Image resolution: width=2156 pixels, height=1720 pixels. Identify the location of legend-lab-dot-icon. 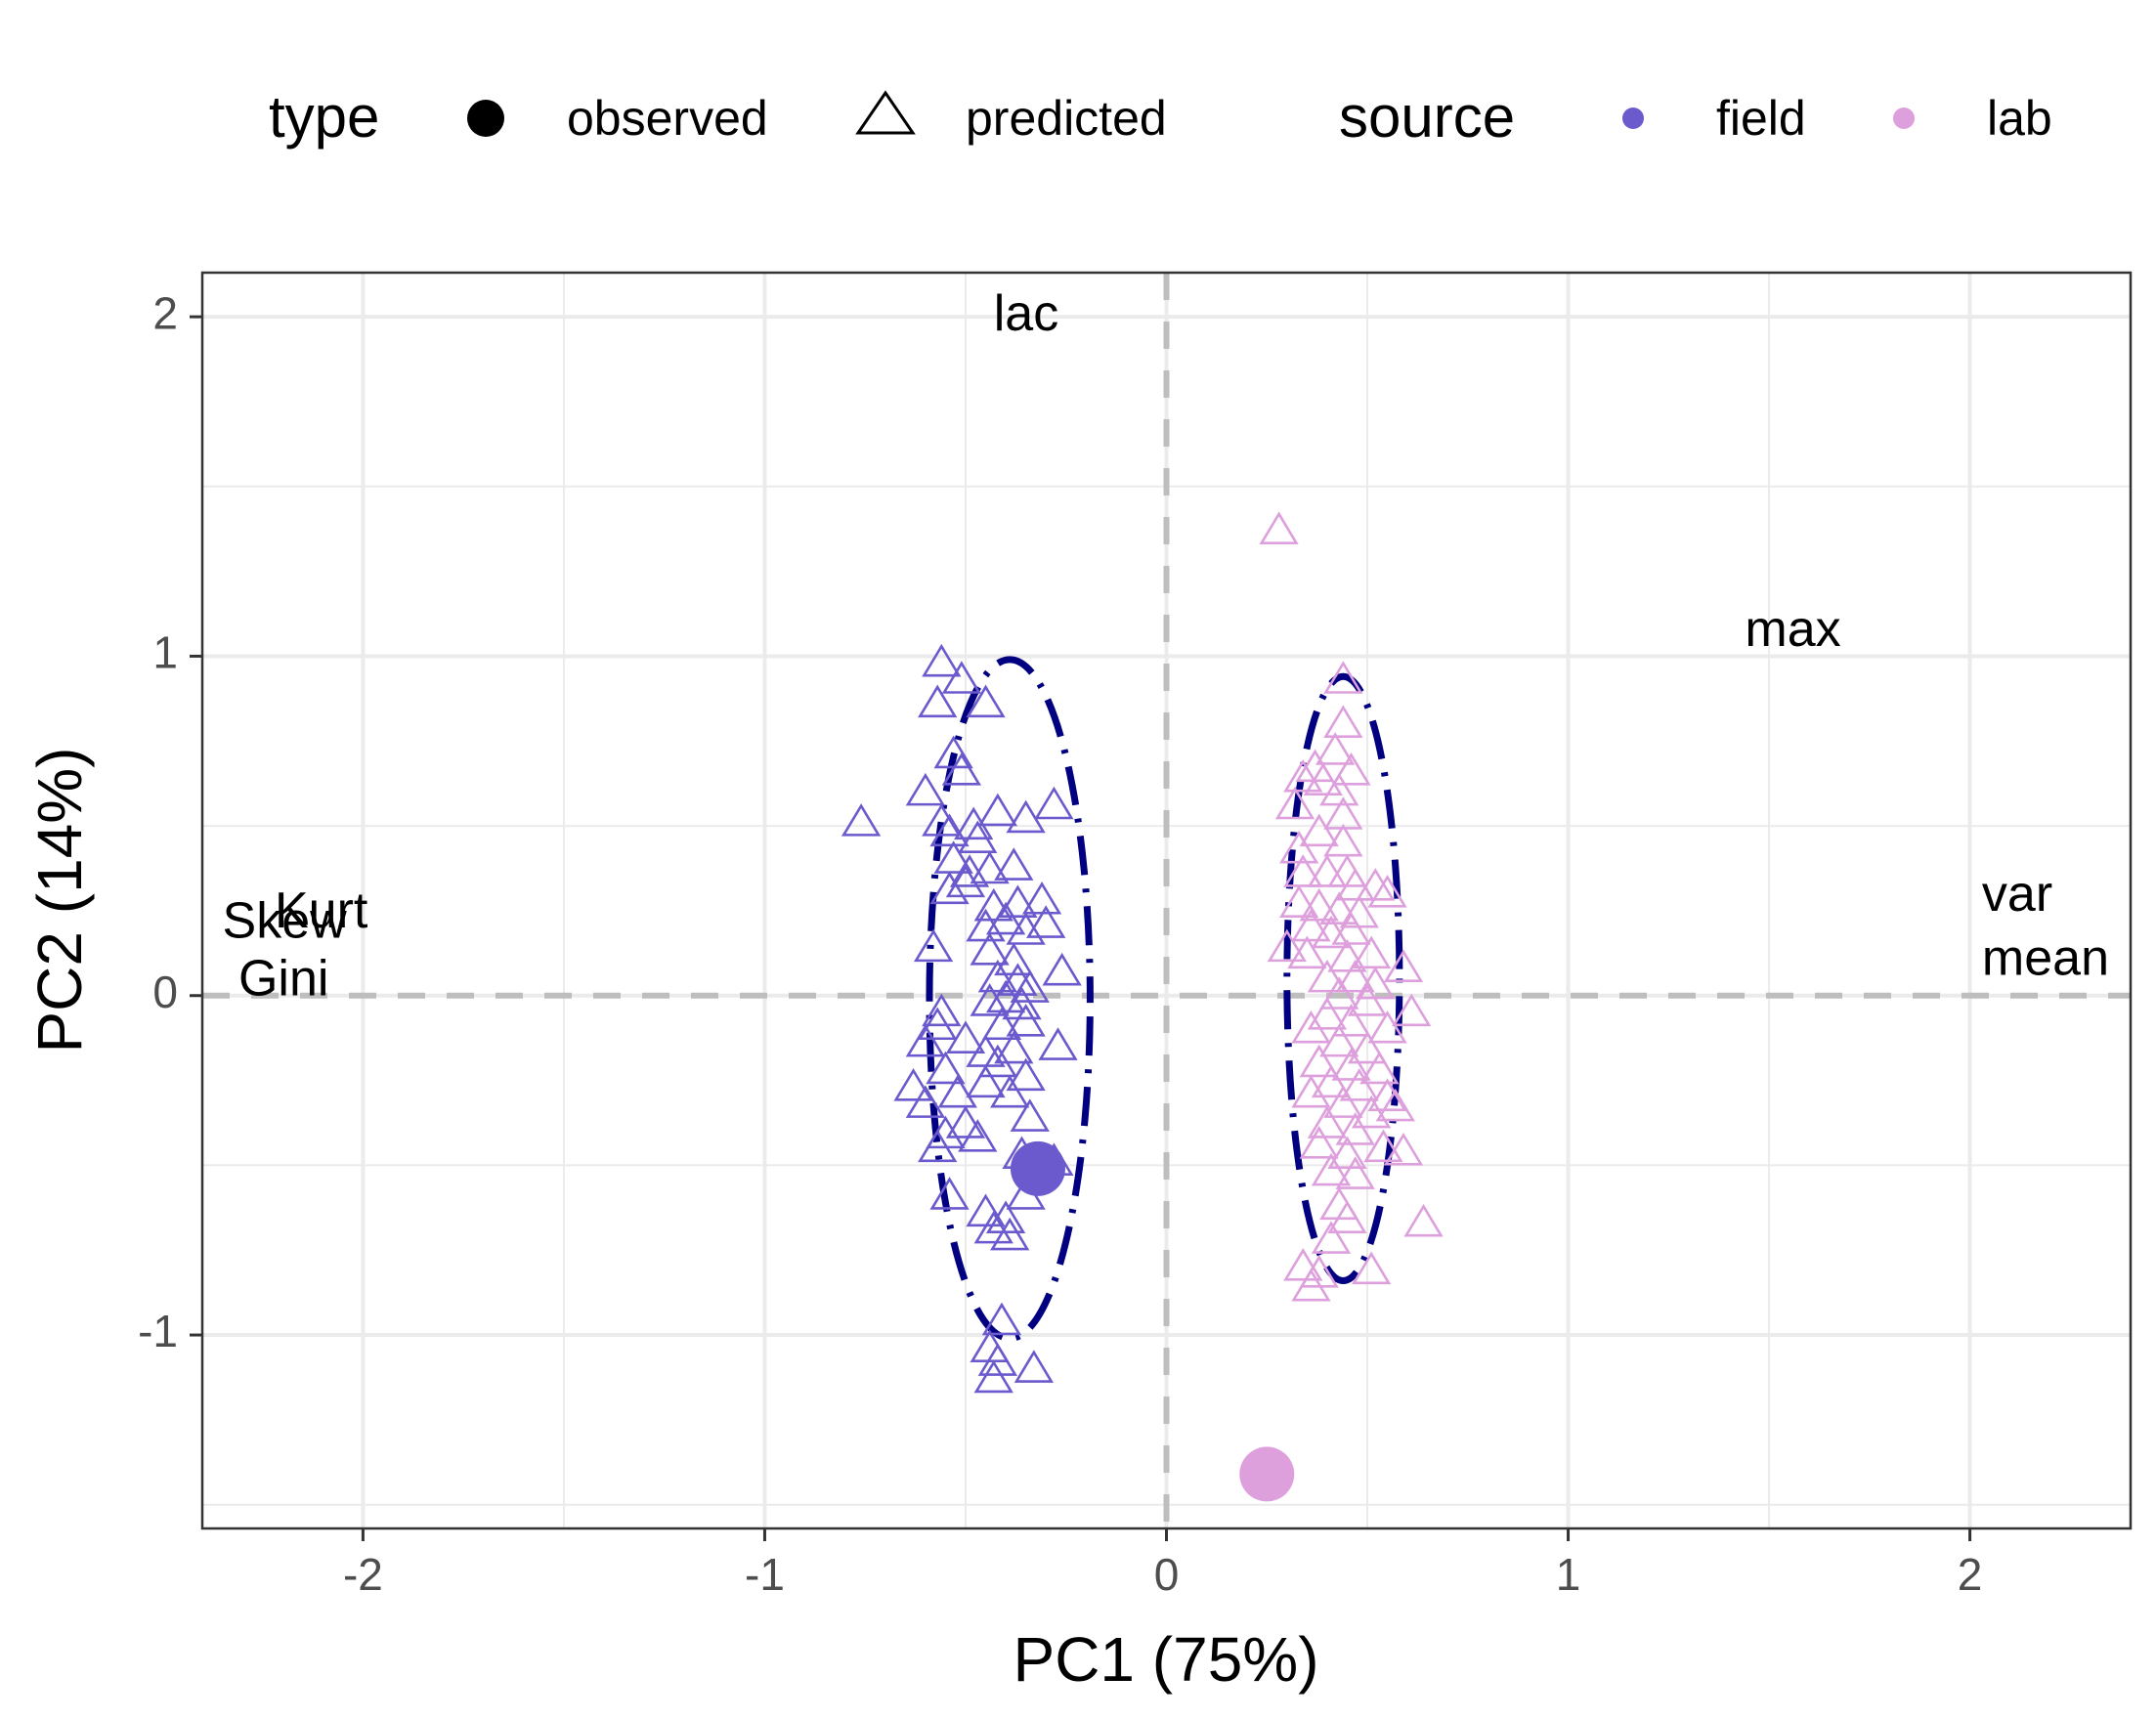
(1904, 118).